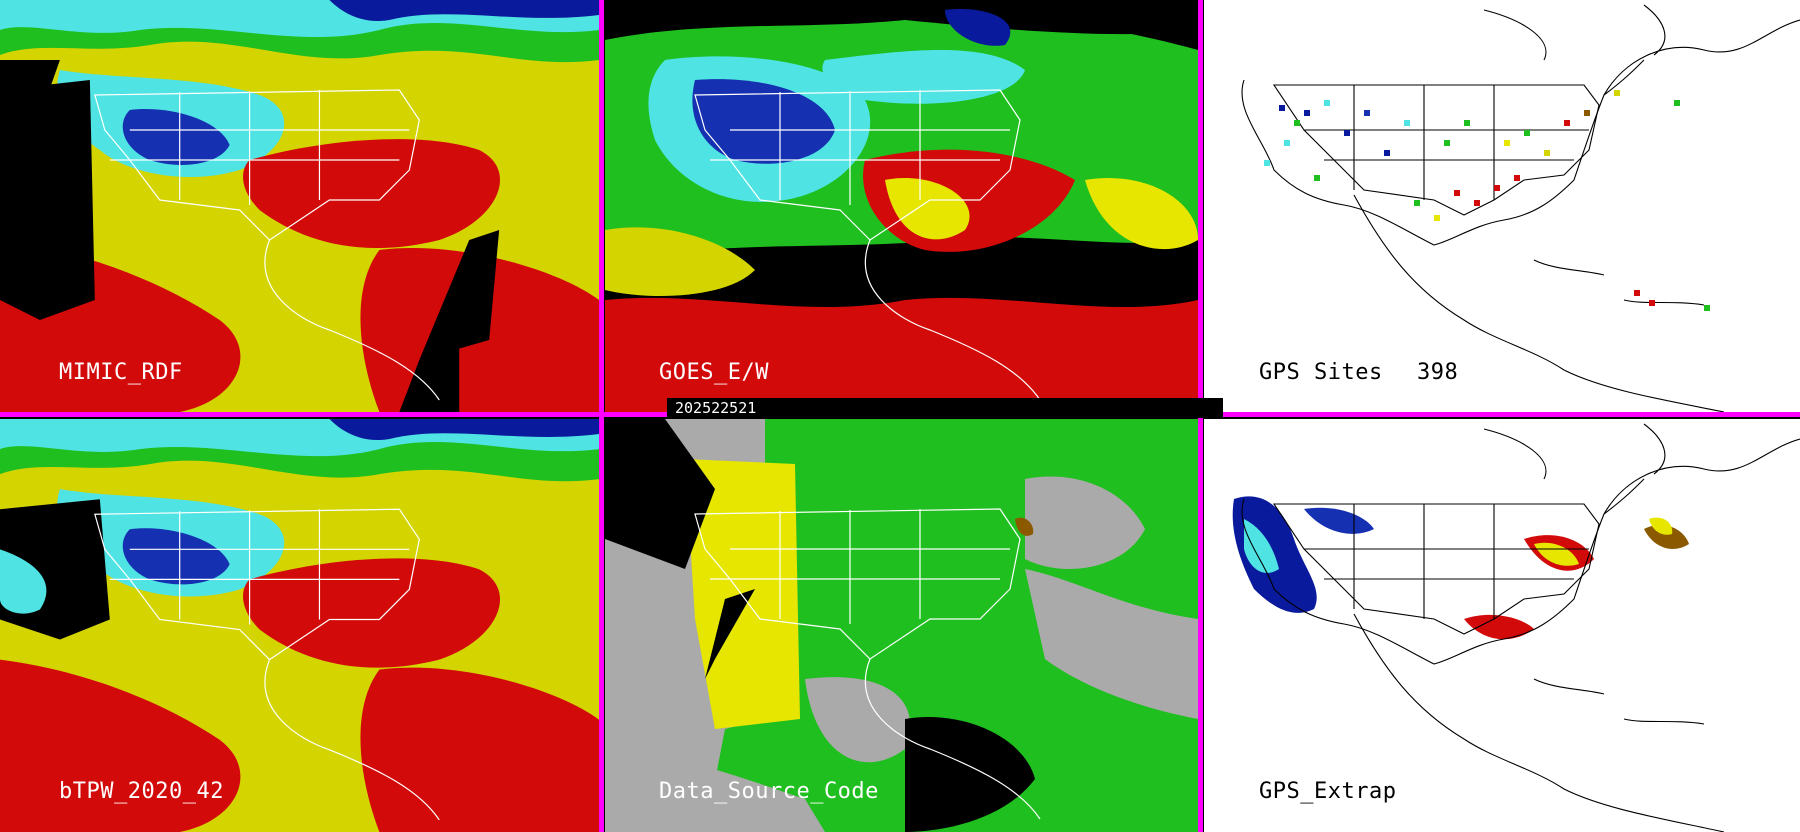 This screenshot has height=832, width=1800. I want to click on panel-label: Data_Source_Code, so click(769, 791).